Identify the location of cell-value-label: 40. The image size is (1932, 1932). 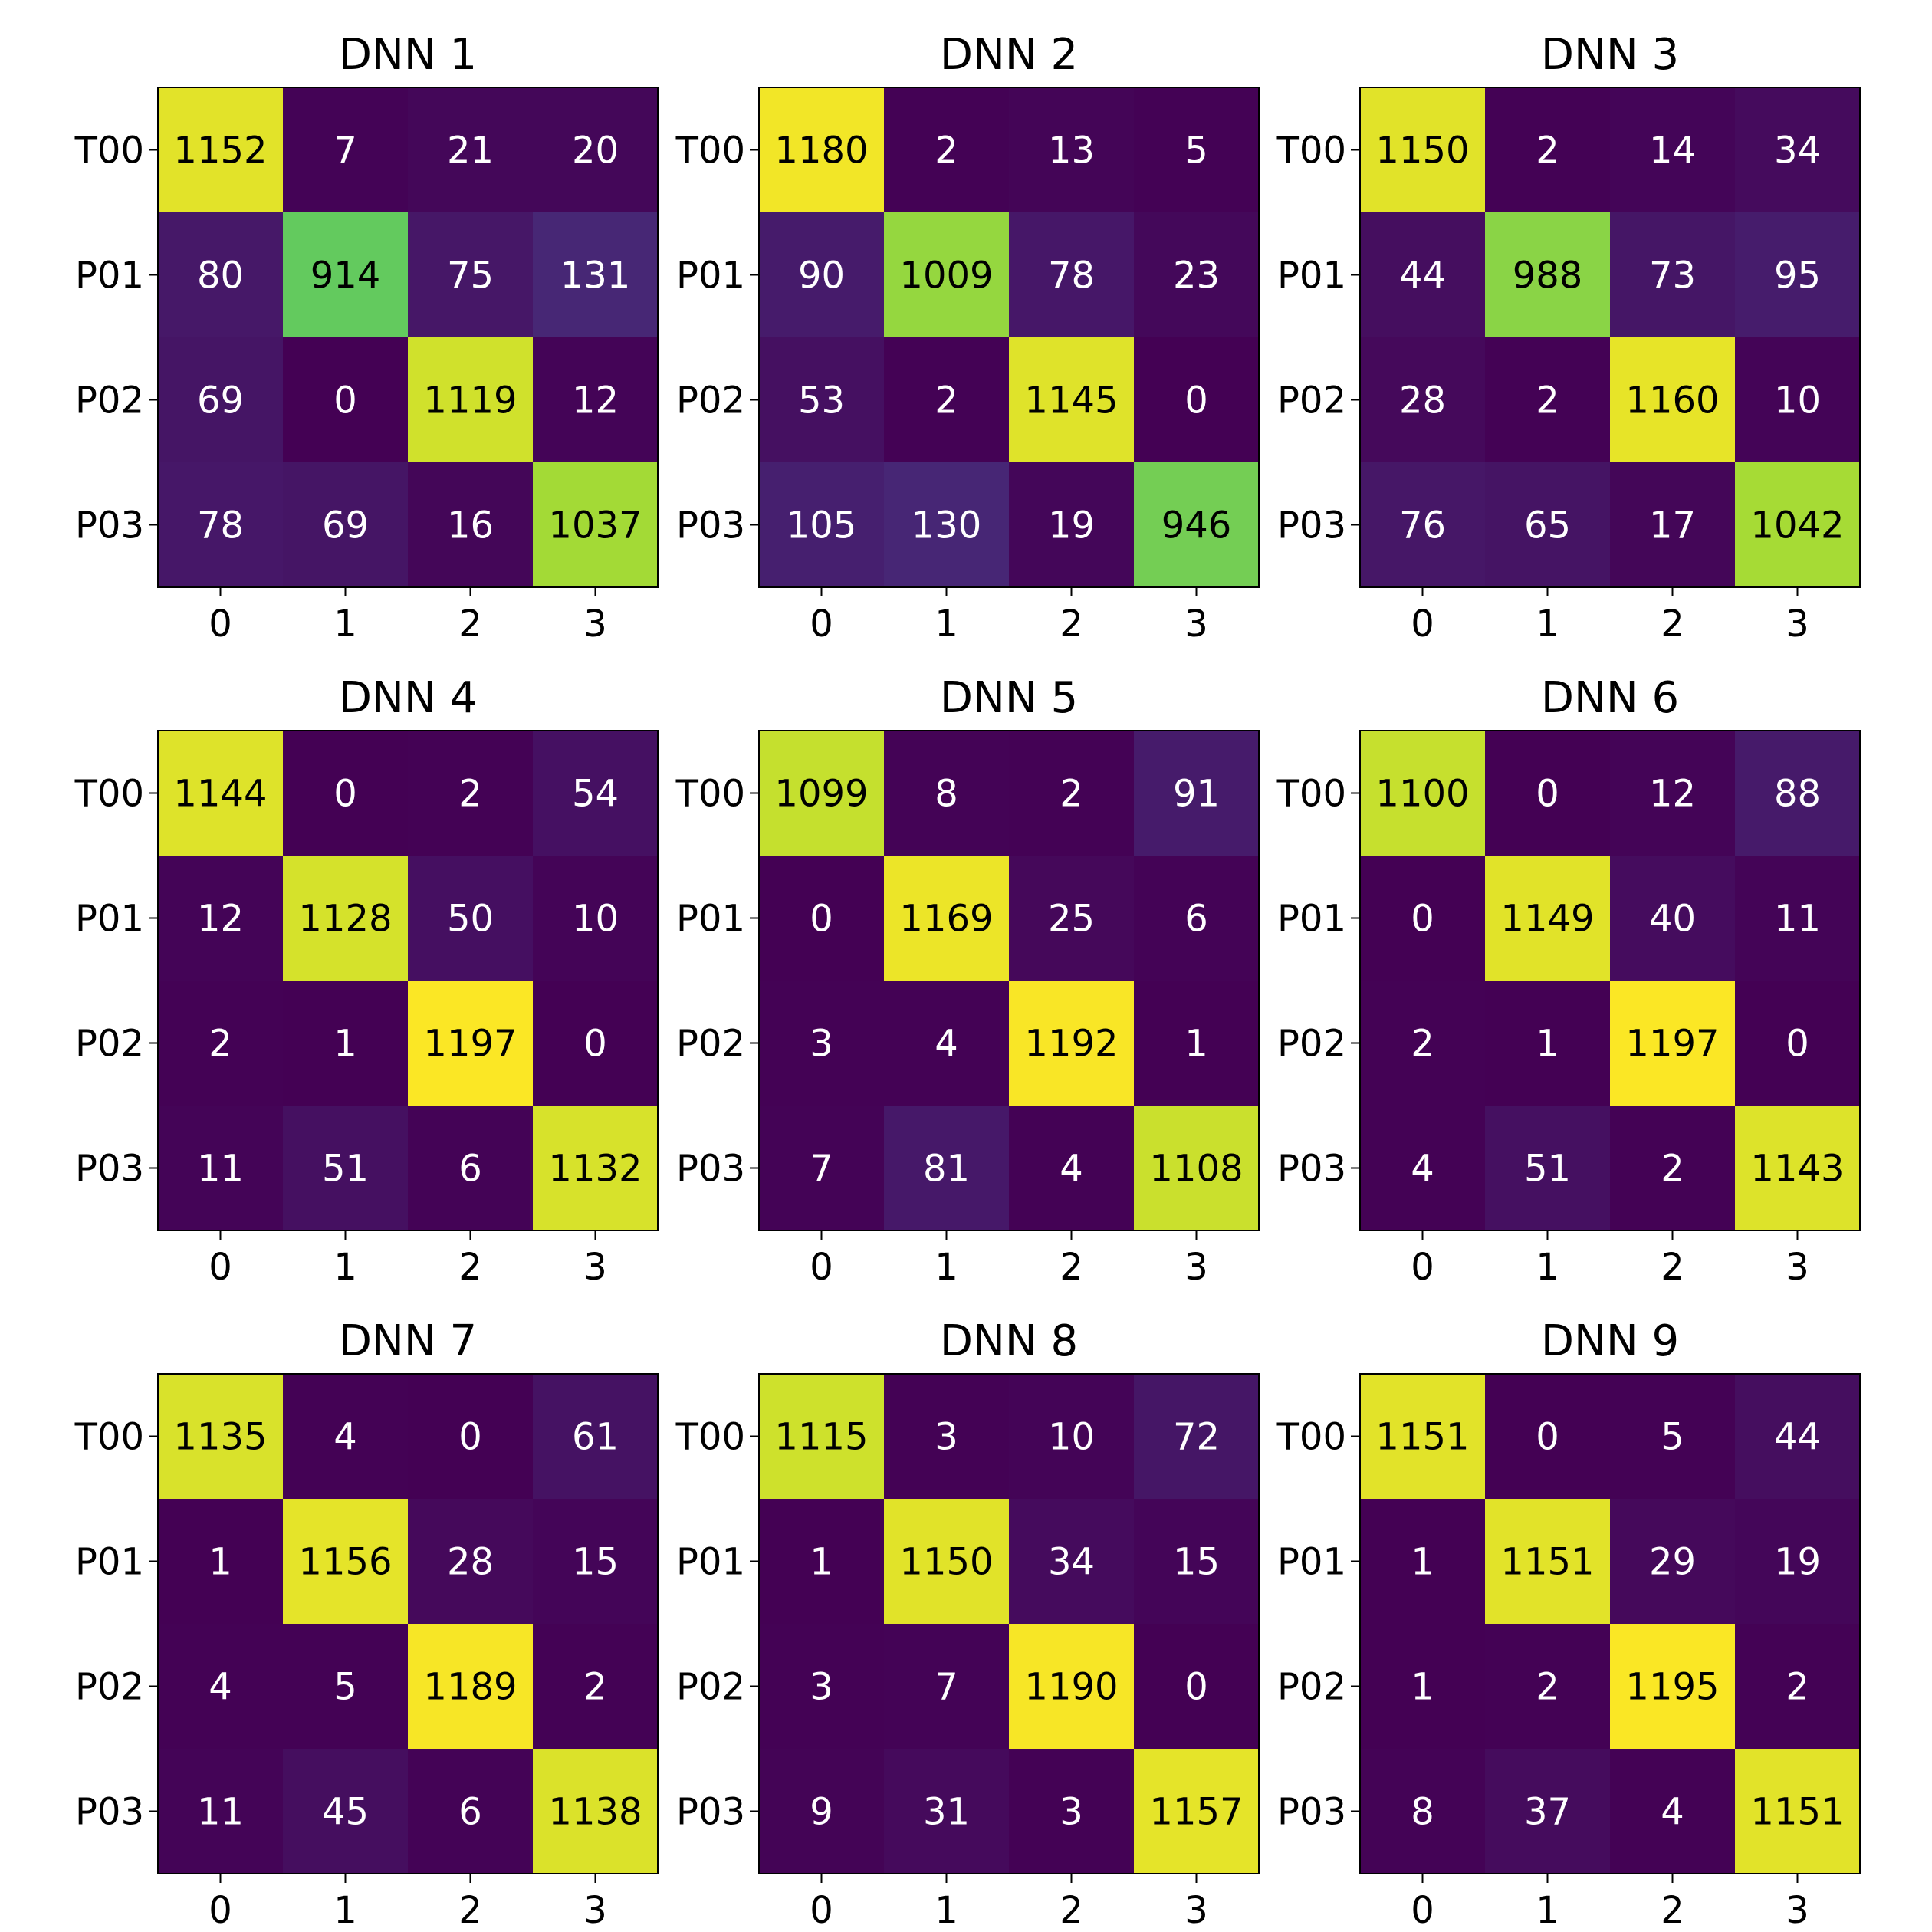
(1673, 919).